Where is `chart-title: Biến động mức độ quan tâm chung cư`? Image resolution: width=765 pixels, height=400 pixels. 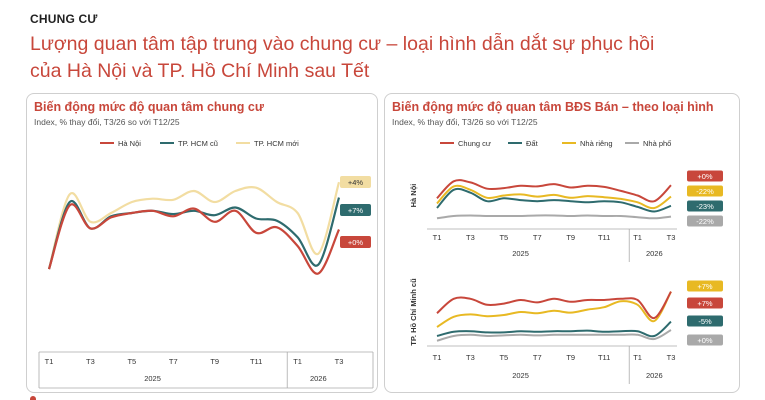
chart-title: Biến động mức độ quan tâm chung cư is located at coordinates (149, 107).